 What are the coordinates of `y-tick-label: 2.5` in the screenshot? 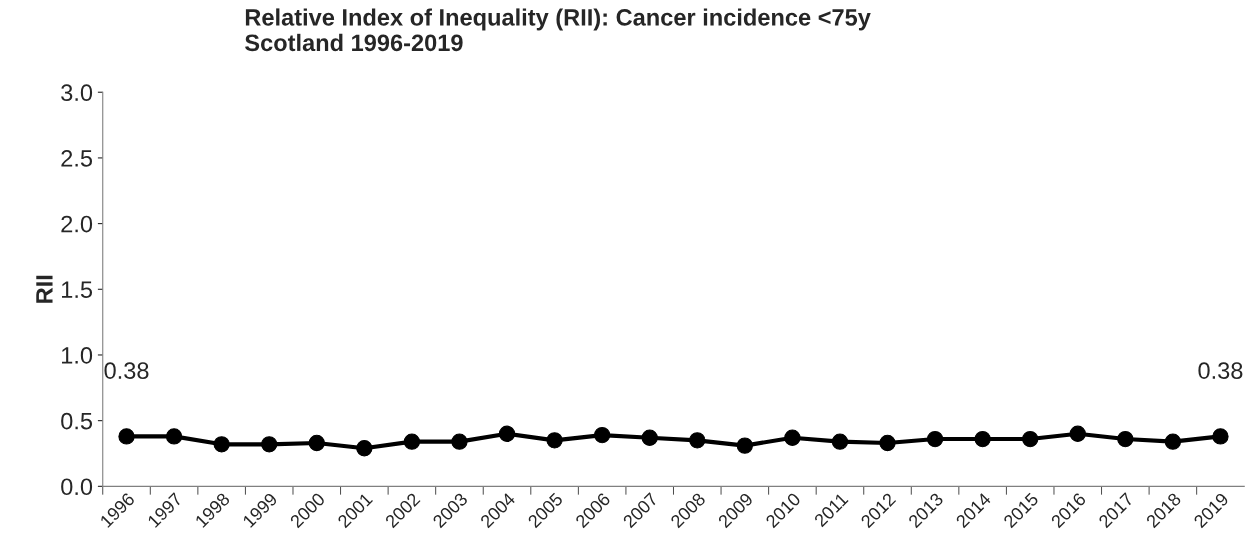 It's located at (77, 158).